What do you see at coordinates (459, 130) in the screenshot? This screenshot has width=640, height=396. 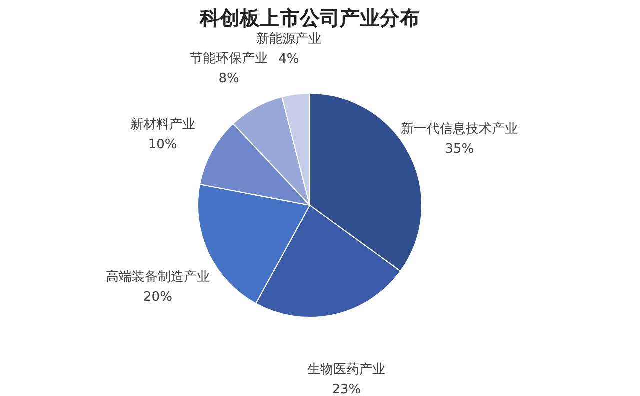 I see `slice-label: 新一代信息技术产业` at bounding box center [459, 130].